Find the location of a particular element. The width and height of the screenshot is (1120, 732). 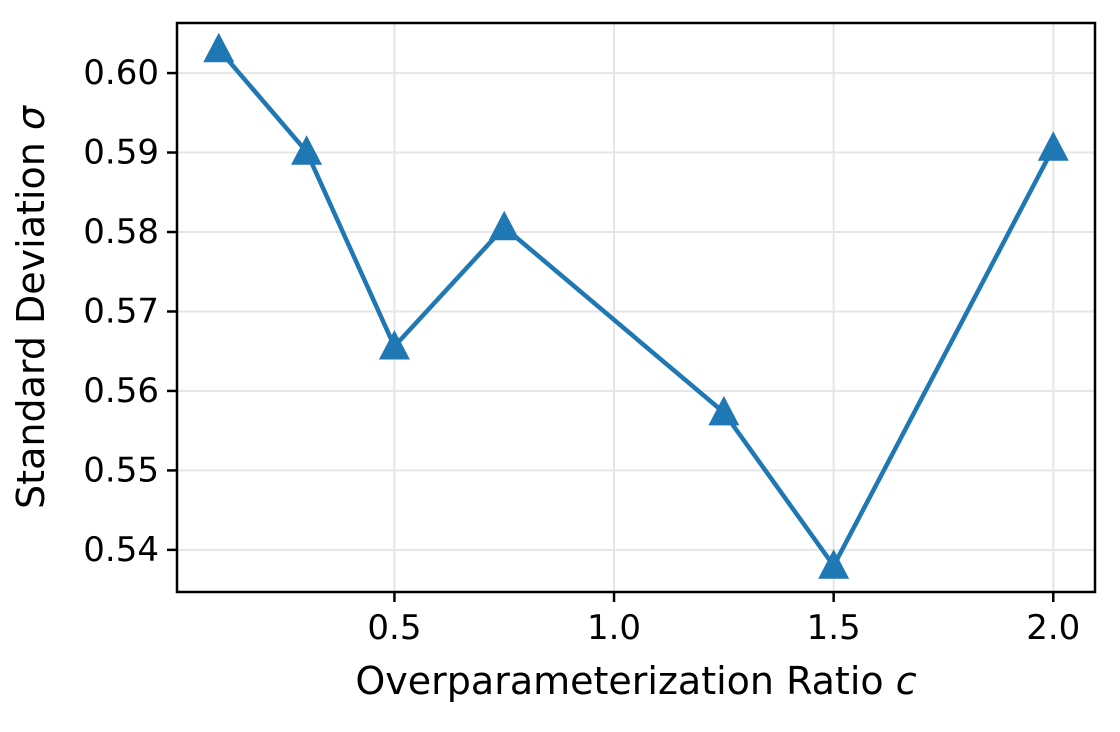

x-axis-label: Overparameterization Ratio c is located at coordinates (635, 681).